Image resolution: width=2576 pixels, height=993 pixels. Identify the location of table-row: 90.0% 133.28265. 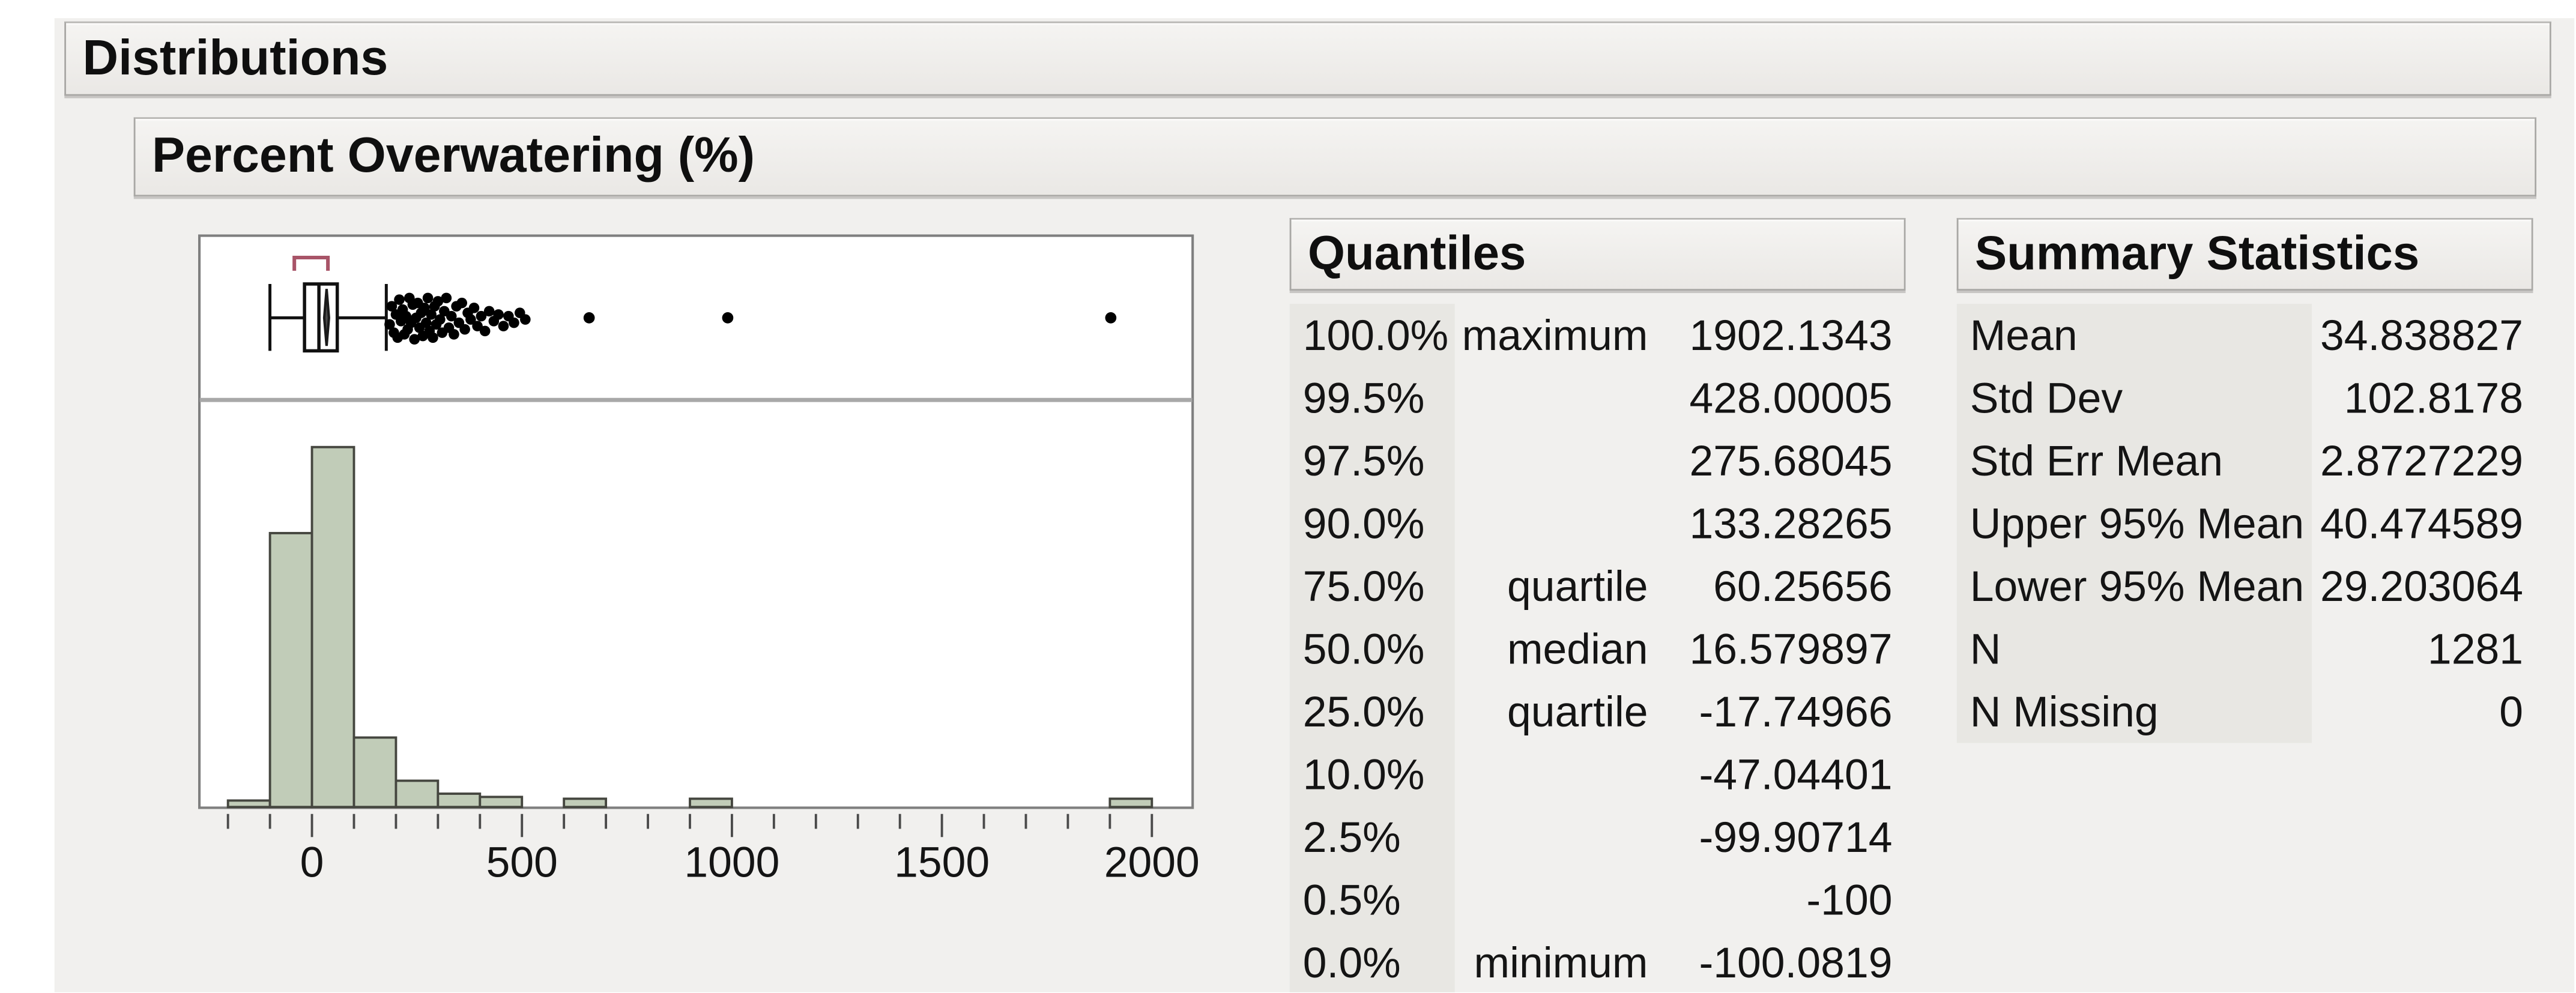
(1591, 523).